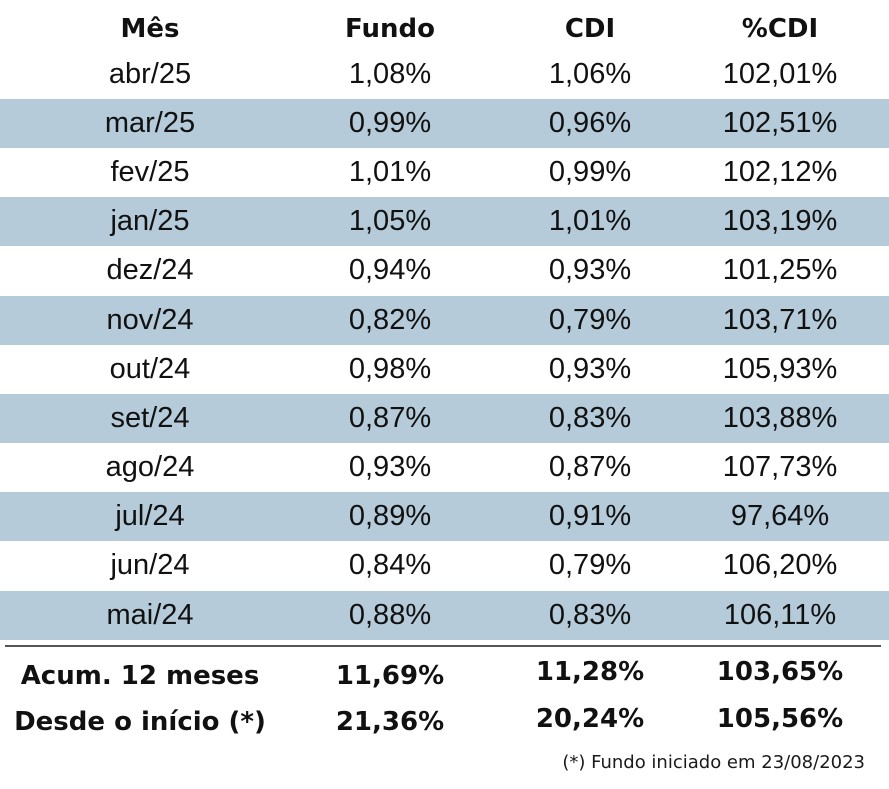 The height and width of the screenshot is (789, 889). What do you see at coordinates (780, 221) in the screenshot?
I see `pct-cdi-cell: 103,19%` at bounding box center [780, 221].